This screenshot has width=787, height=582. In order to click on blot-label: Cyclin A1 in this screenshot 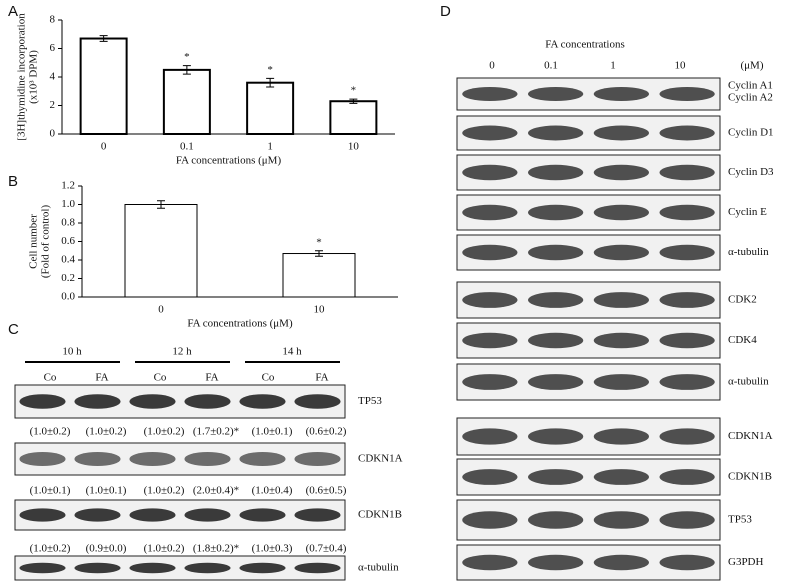, I will do `click(750, 86)`.